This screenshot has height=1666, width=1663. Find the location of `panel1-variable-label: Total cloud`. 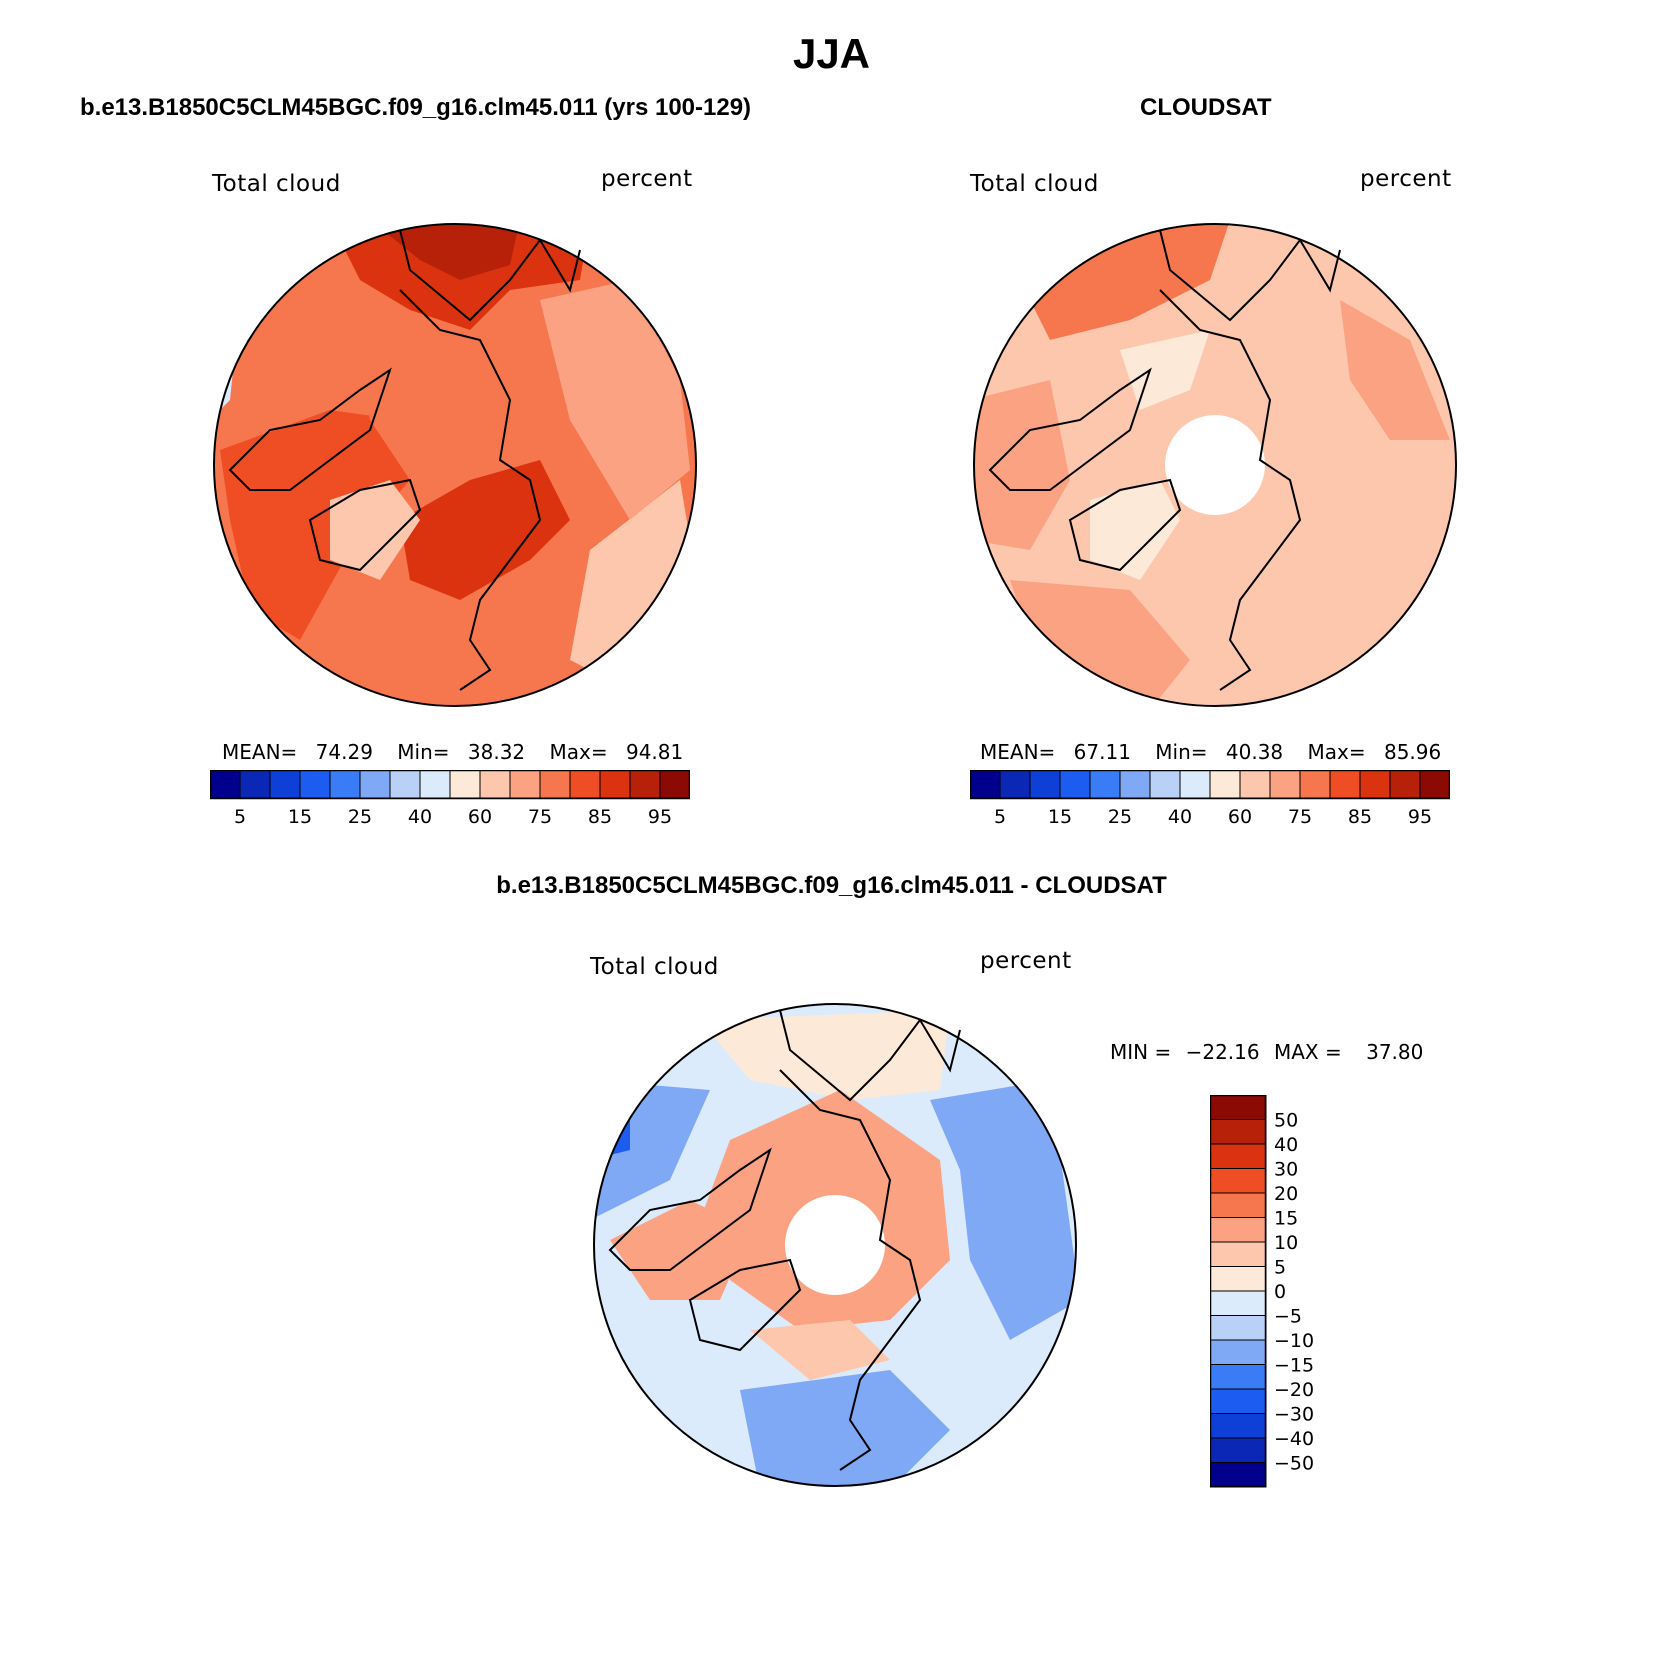

panel1-variable-label: Total cloud is located at coordinates (276, 184).